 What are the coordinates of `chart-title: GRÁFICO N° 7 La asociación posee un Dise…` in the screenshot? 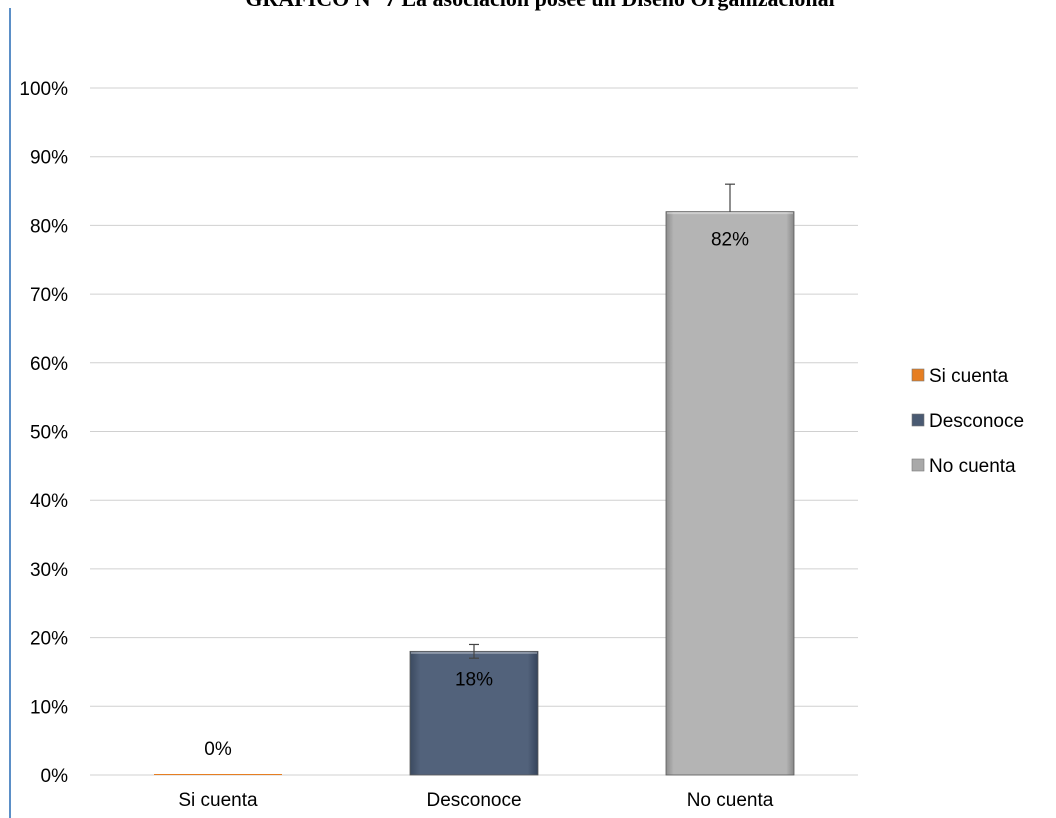 It's located at (539, 5).